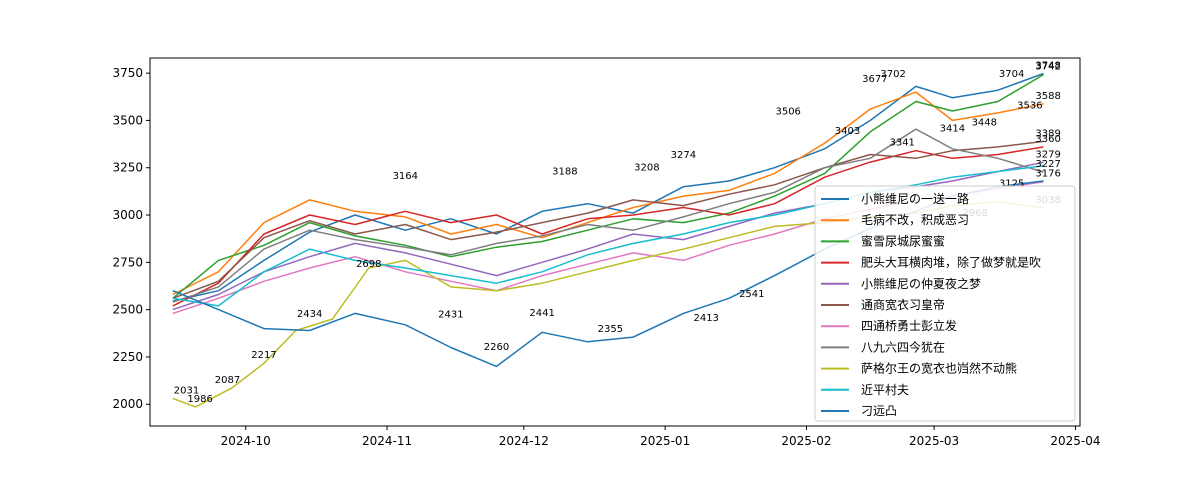 The image size is (1200, 484). What do you see at coordinates (368, 264) in the screenshot?
I see `data-label: 2698` at bounding box center [368, 264].